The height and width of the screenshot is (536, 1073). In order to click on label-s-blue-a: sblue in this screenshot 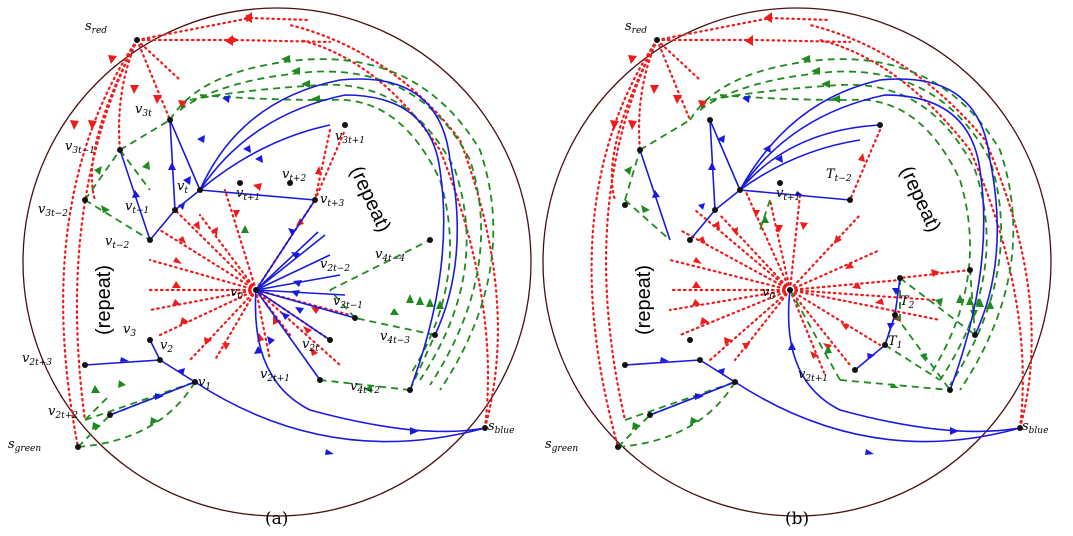, I will do `click(501, 427)`.